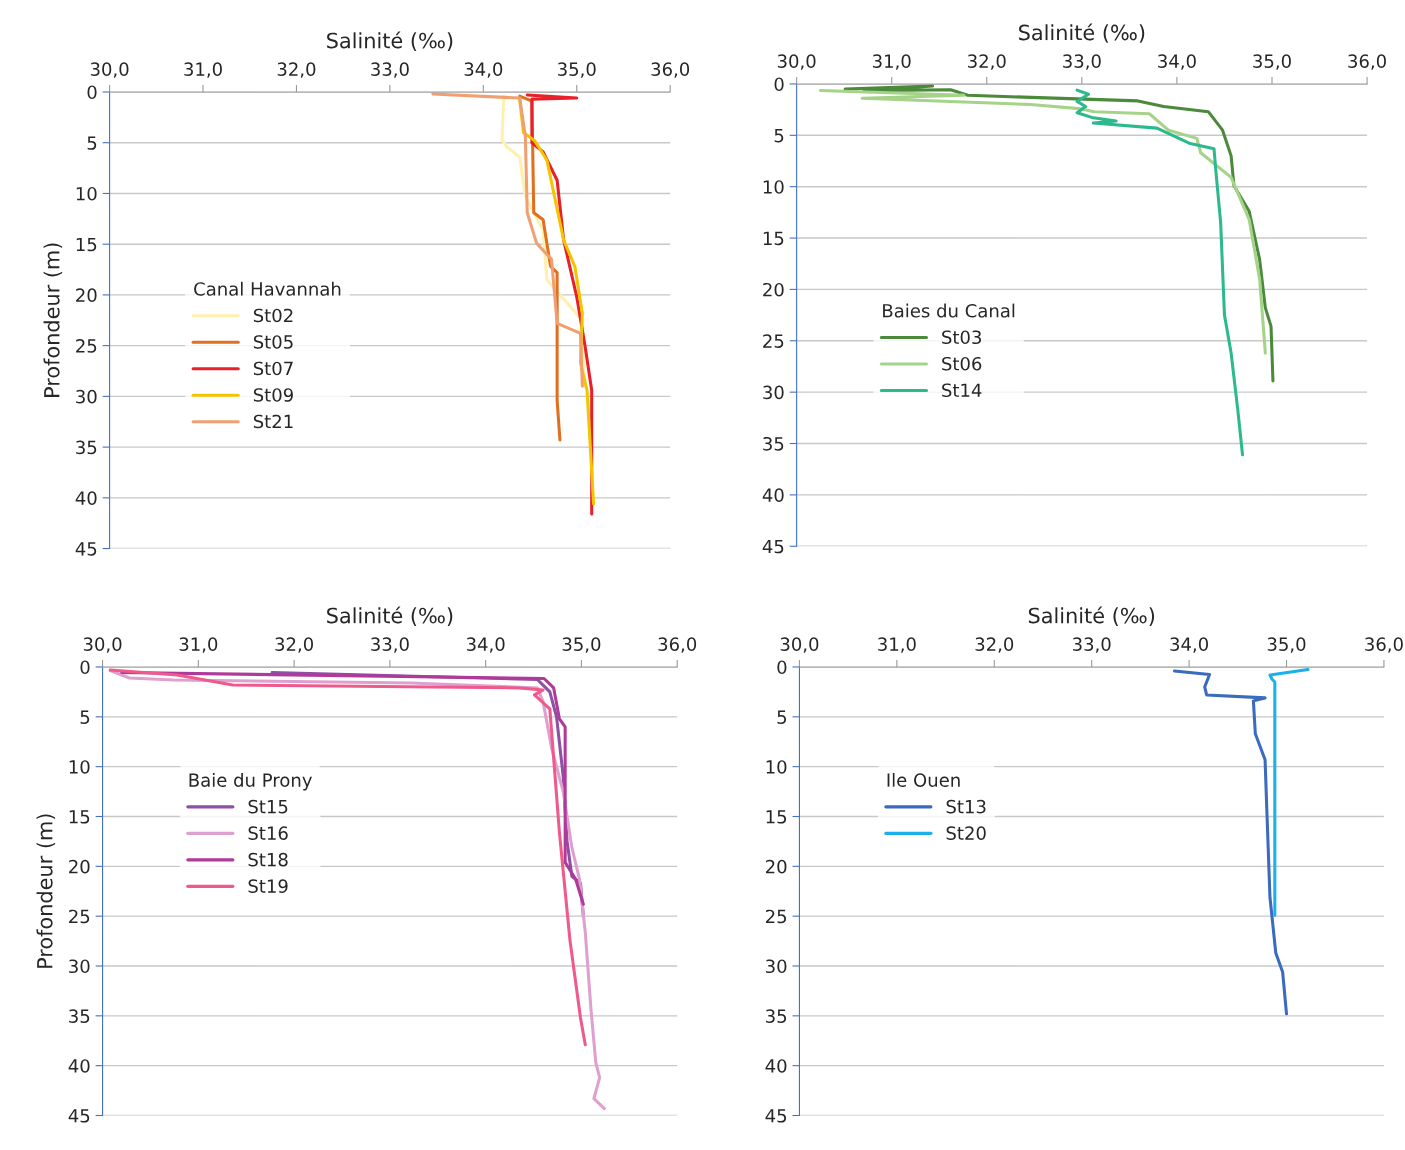 The height and width of the screenshot is (1150, 1405). I want to click on legend-label: St21, so click(273, 421).